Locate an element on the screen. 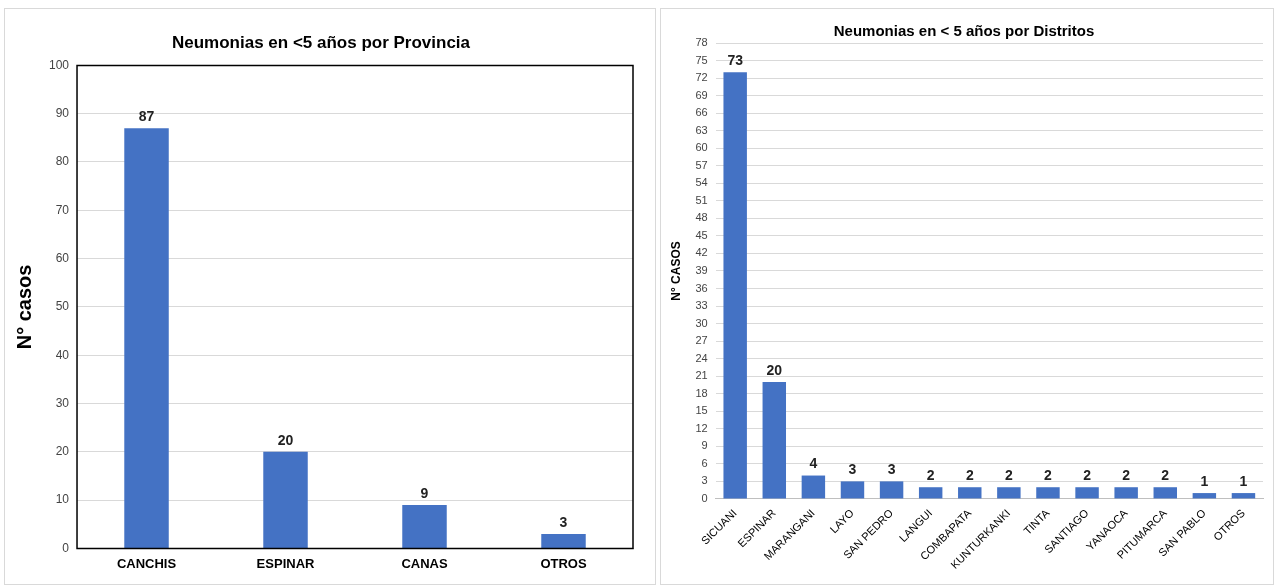  y-tick-label: 12 is located at coordinates (701, 427).